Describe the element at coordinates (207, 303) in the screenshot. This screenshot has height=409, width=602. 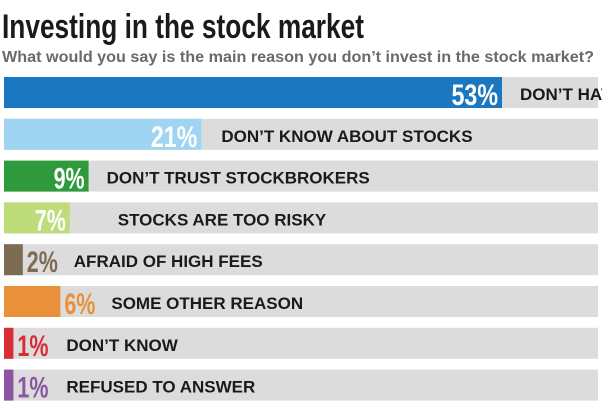
I see `category-label: SOME OTHER REASON` at that location.